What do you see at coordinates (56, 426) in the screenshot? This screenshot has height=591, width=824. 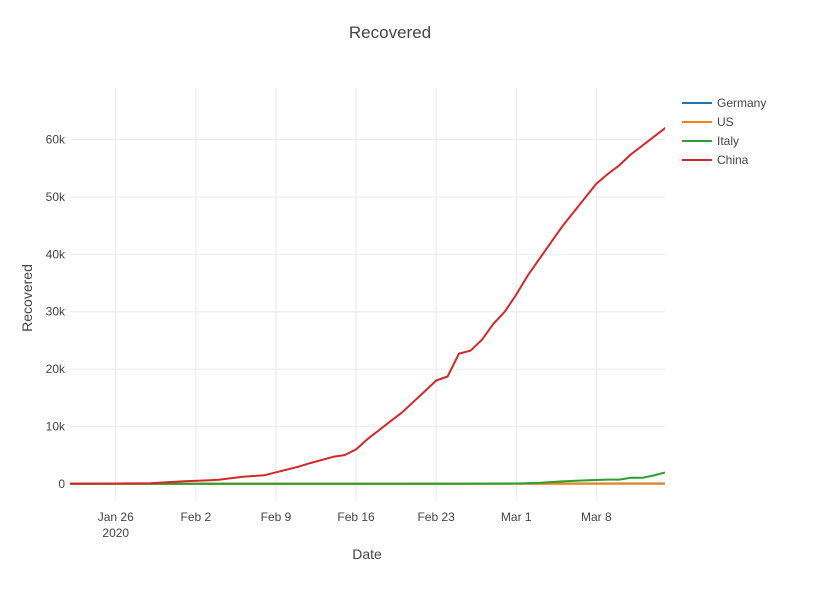 I see `y-tick-label: 10k` at bounding box center [56, 426].